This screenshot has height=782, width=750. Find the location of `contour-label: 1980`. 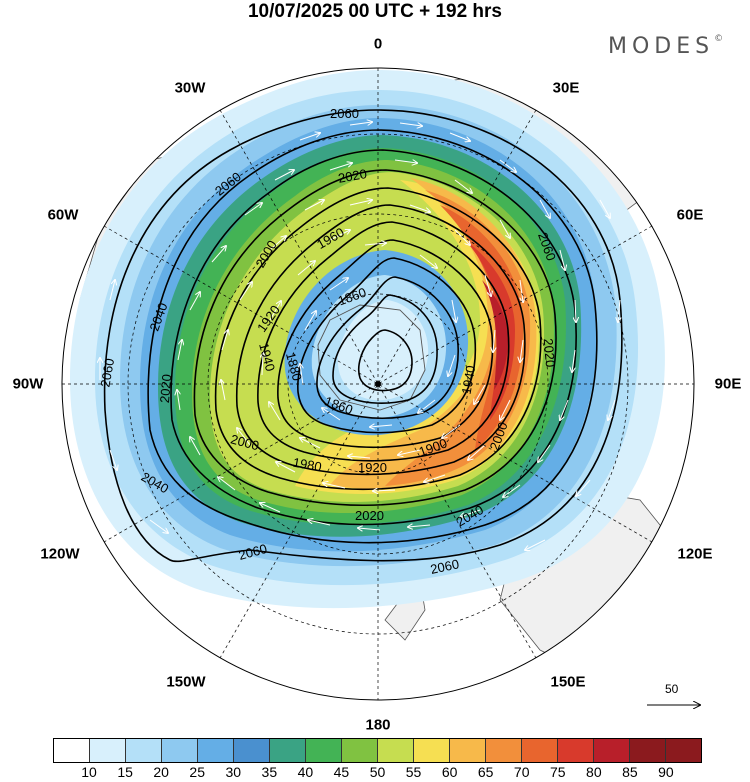

contour-label: 1980 is located at coordinates (307, 465).